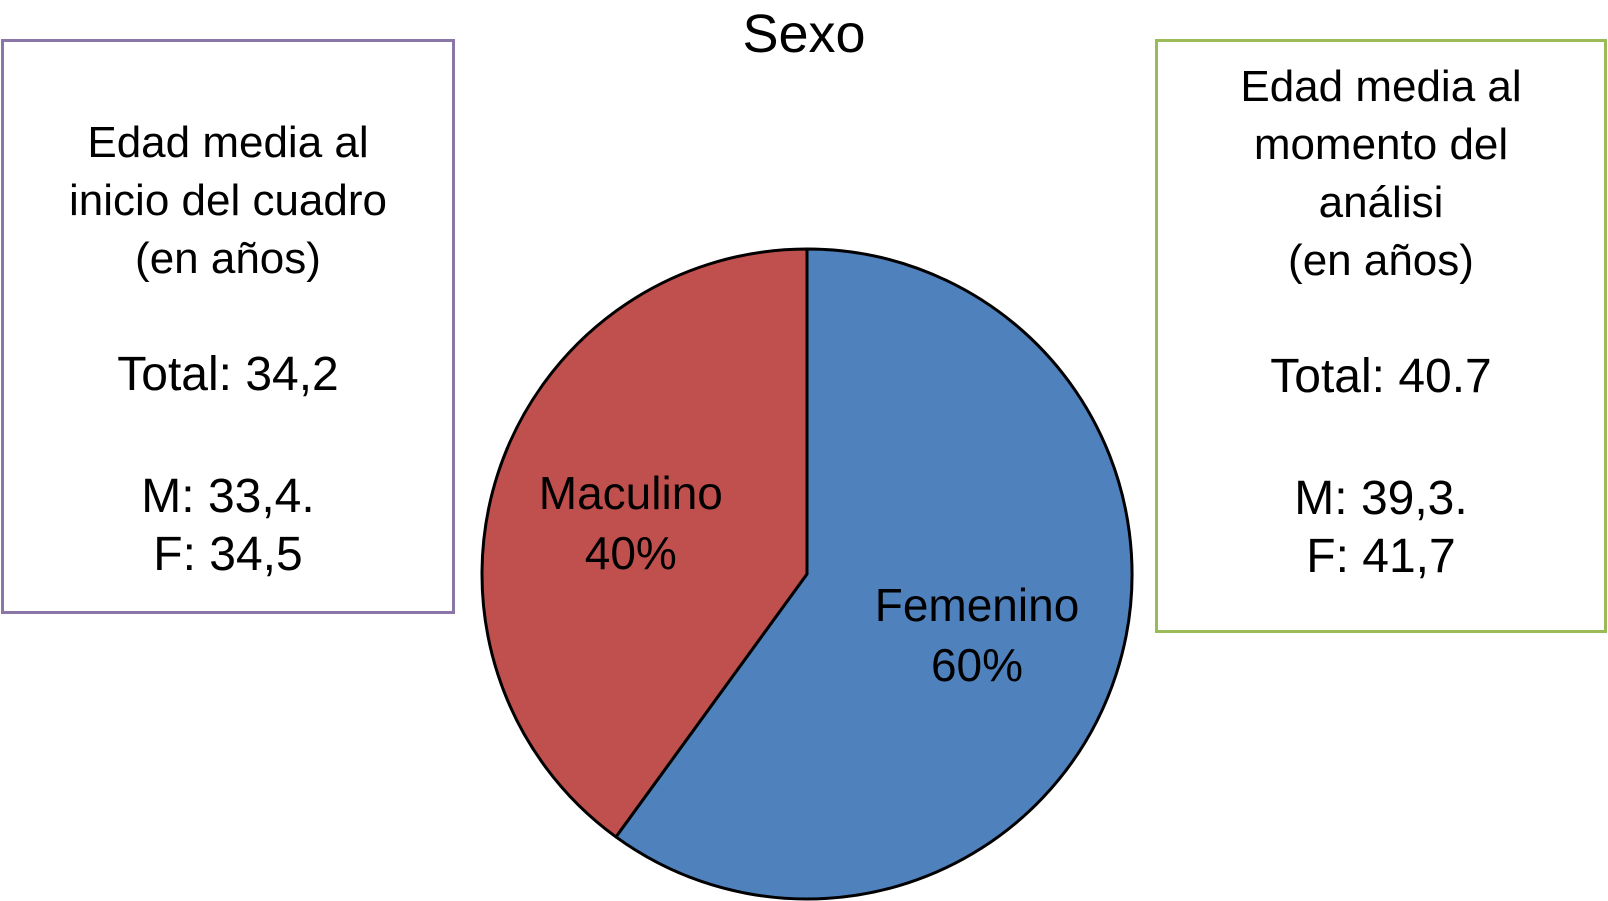  What do you see at coordinates (228, 554) in the screenshot?
I see `left-box-female-value: F: 34,5` at bounding box center [228, 554].